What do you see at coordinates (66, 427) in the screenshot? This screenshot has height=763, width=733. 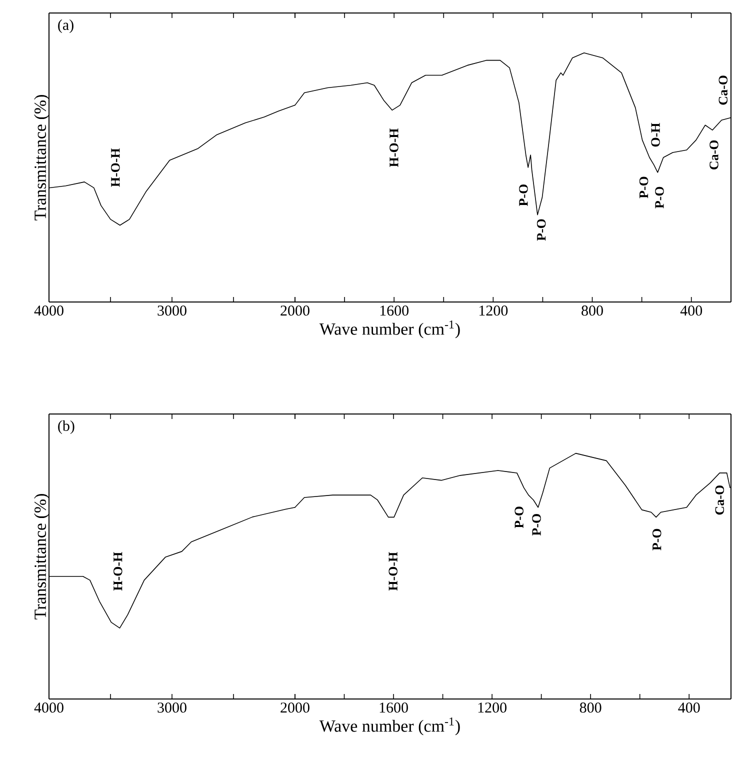 I see `text: (b)` at bounding box center [66, 427].